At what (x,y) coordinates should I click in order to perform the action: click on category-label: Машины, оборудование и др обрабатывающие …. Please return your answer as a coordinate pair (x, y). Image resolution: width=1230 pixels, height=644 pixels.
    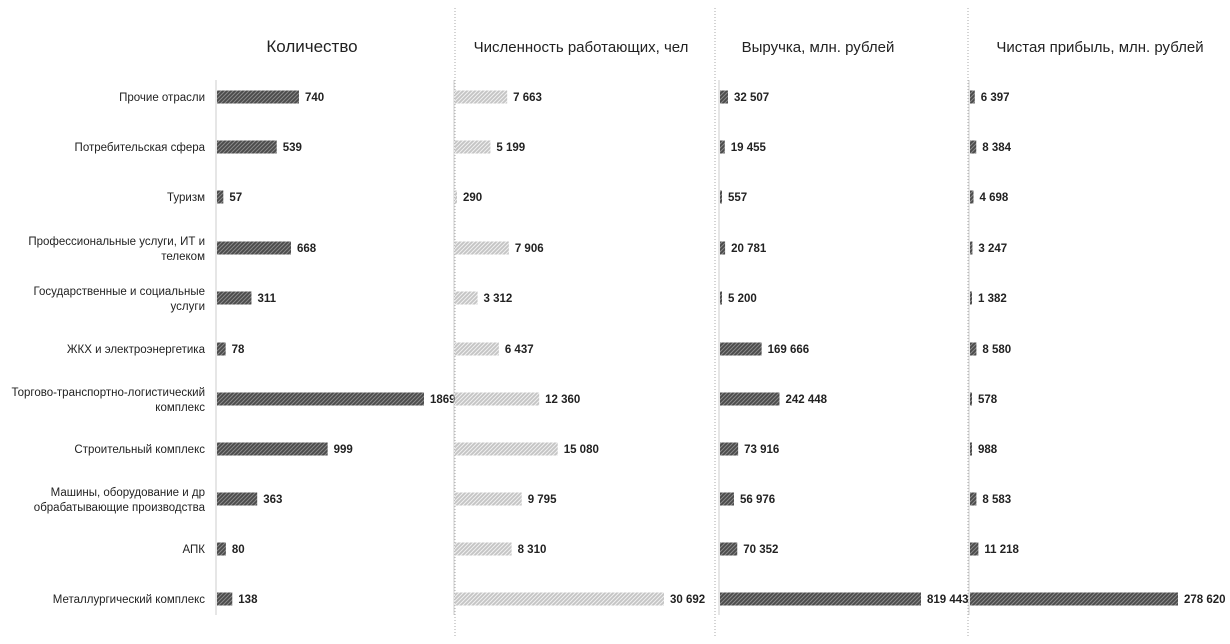
    Looking at the image, I should click on (120, 500).